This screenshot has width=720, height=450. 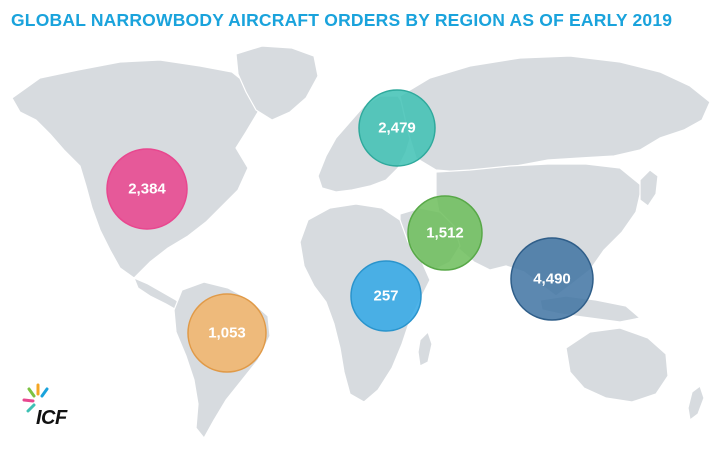 I want to click on bubble-europe-russia-circle, so click(x=397, y=128).